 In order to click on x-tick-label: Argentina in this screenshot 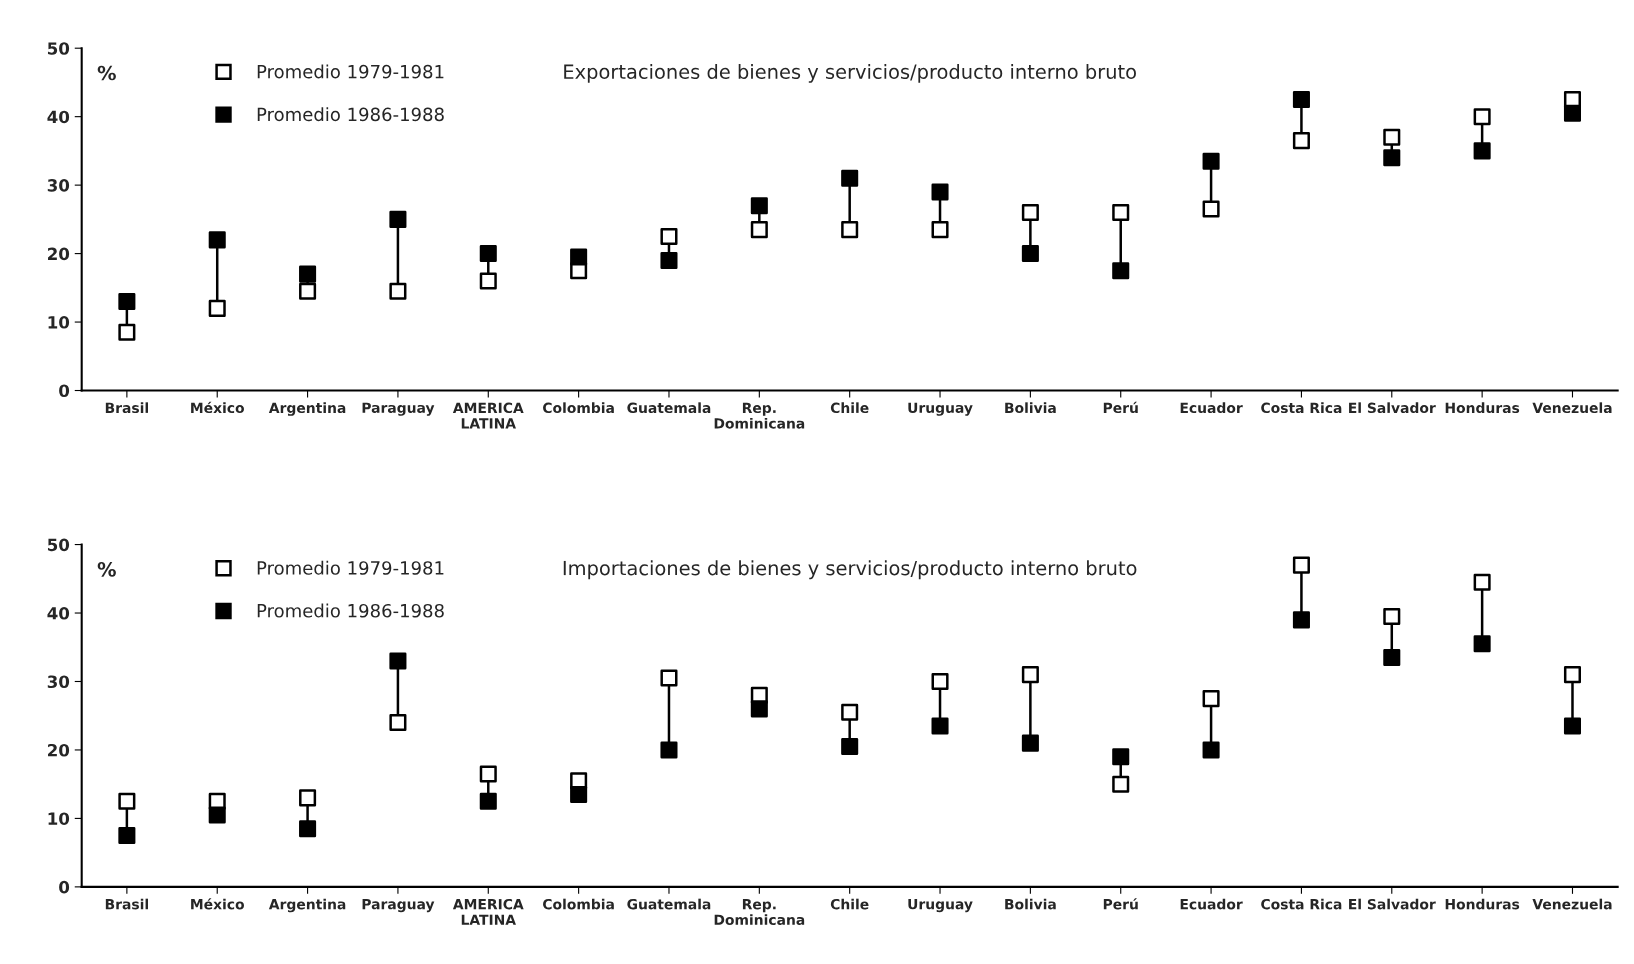, I will do `click(307, 409)`.